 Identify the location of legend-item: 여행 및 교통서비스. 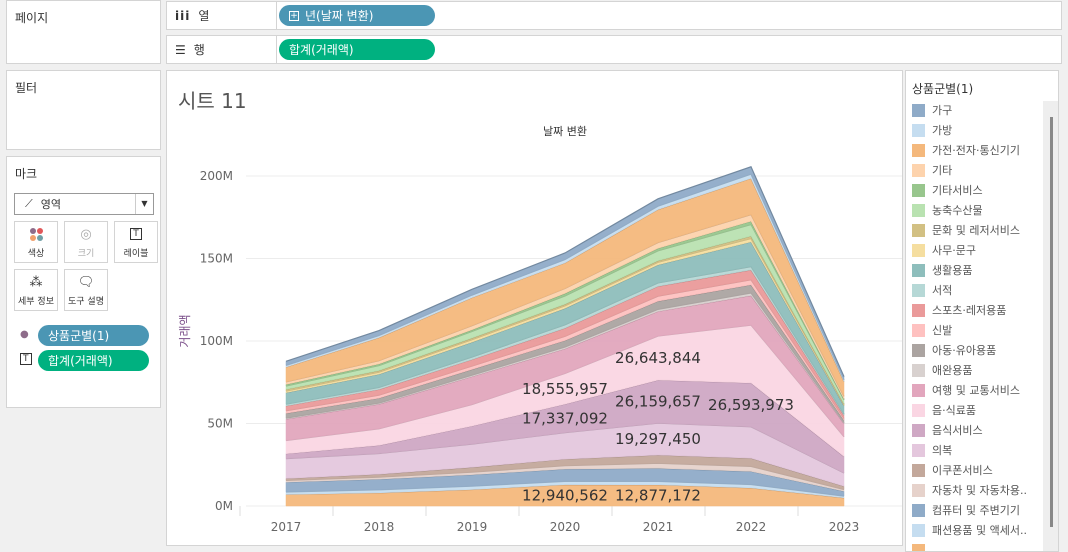
(966, 390).